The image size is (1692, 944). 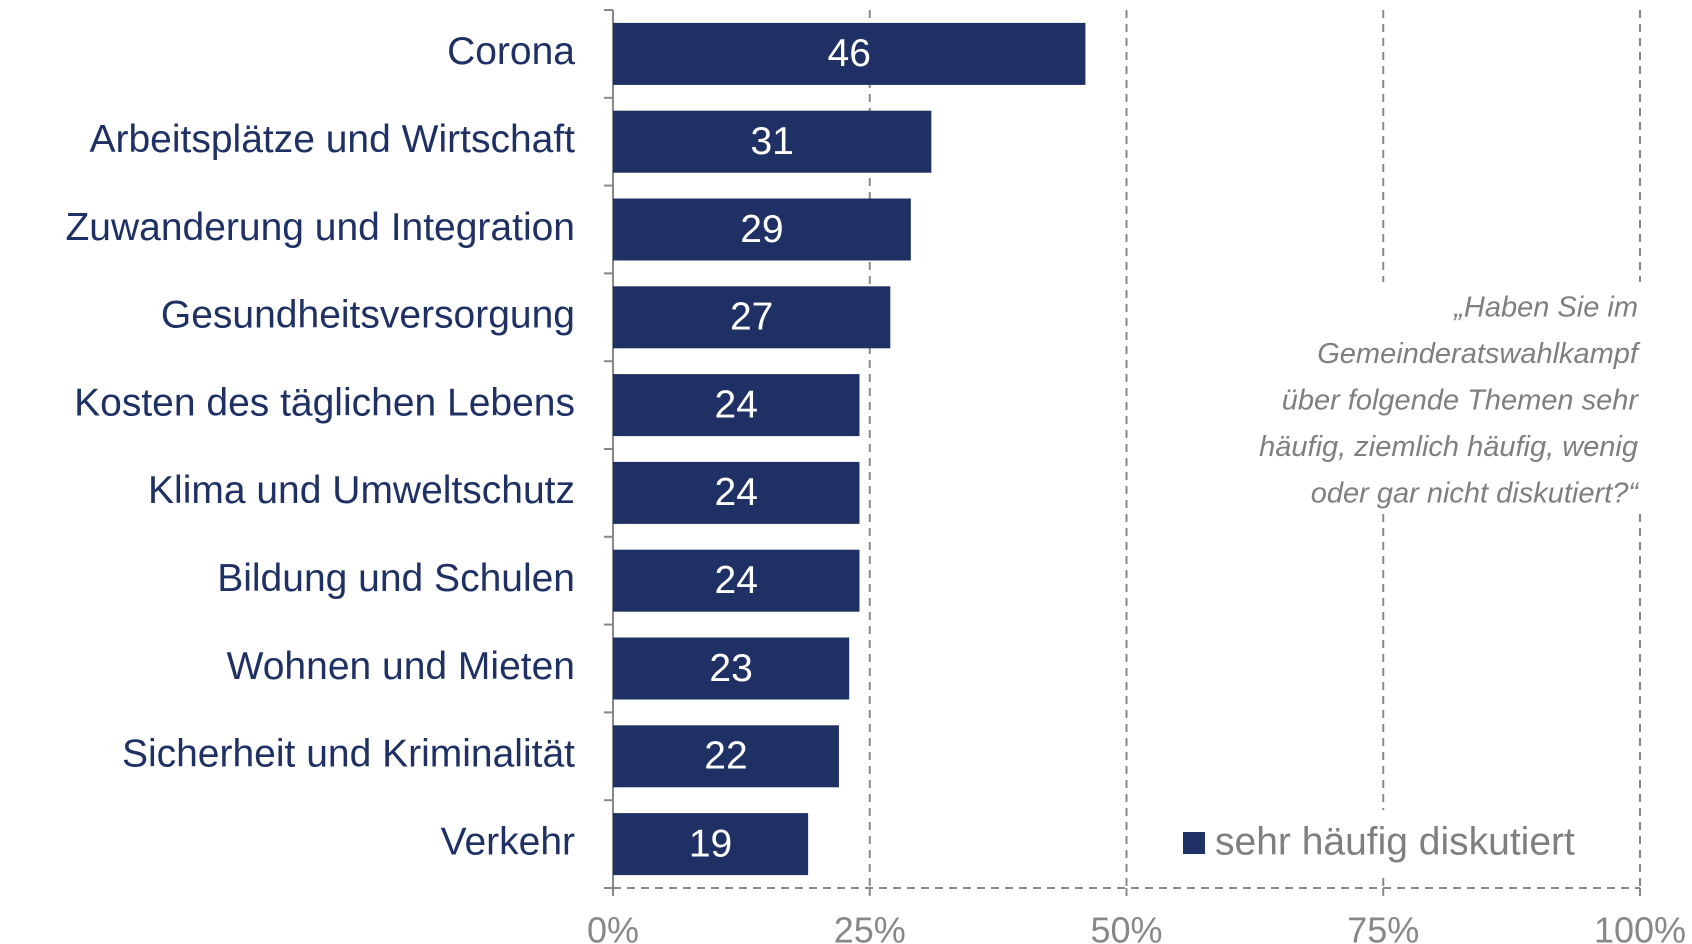 I want to click on data-label: 31, so click(x=771, y=141).